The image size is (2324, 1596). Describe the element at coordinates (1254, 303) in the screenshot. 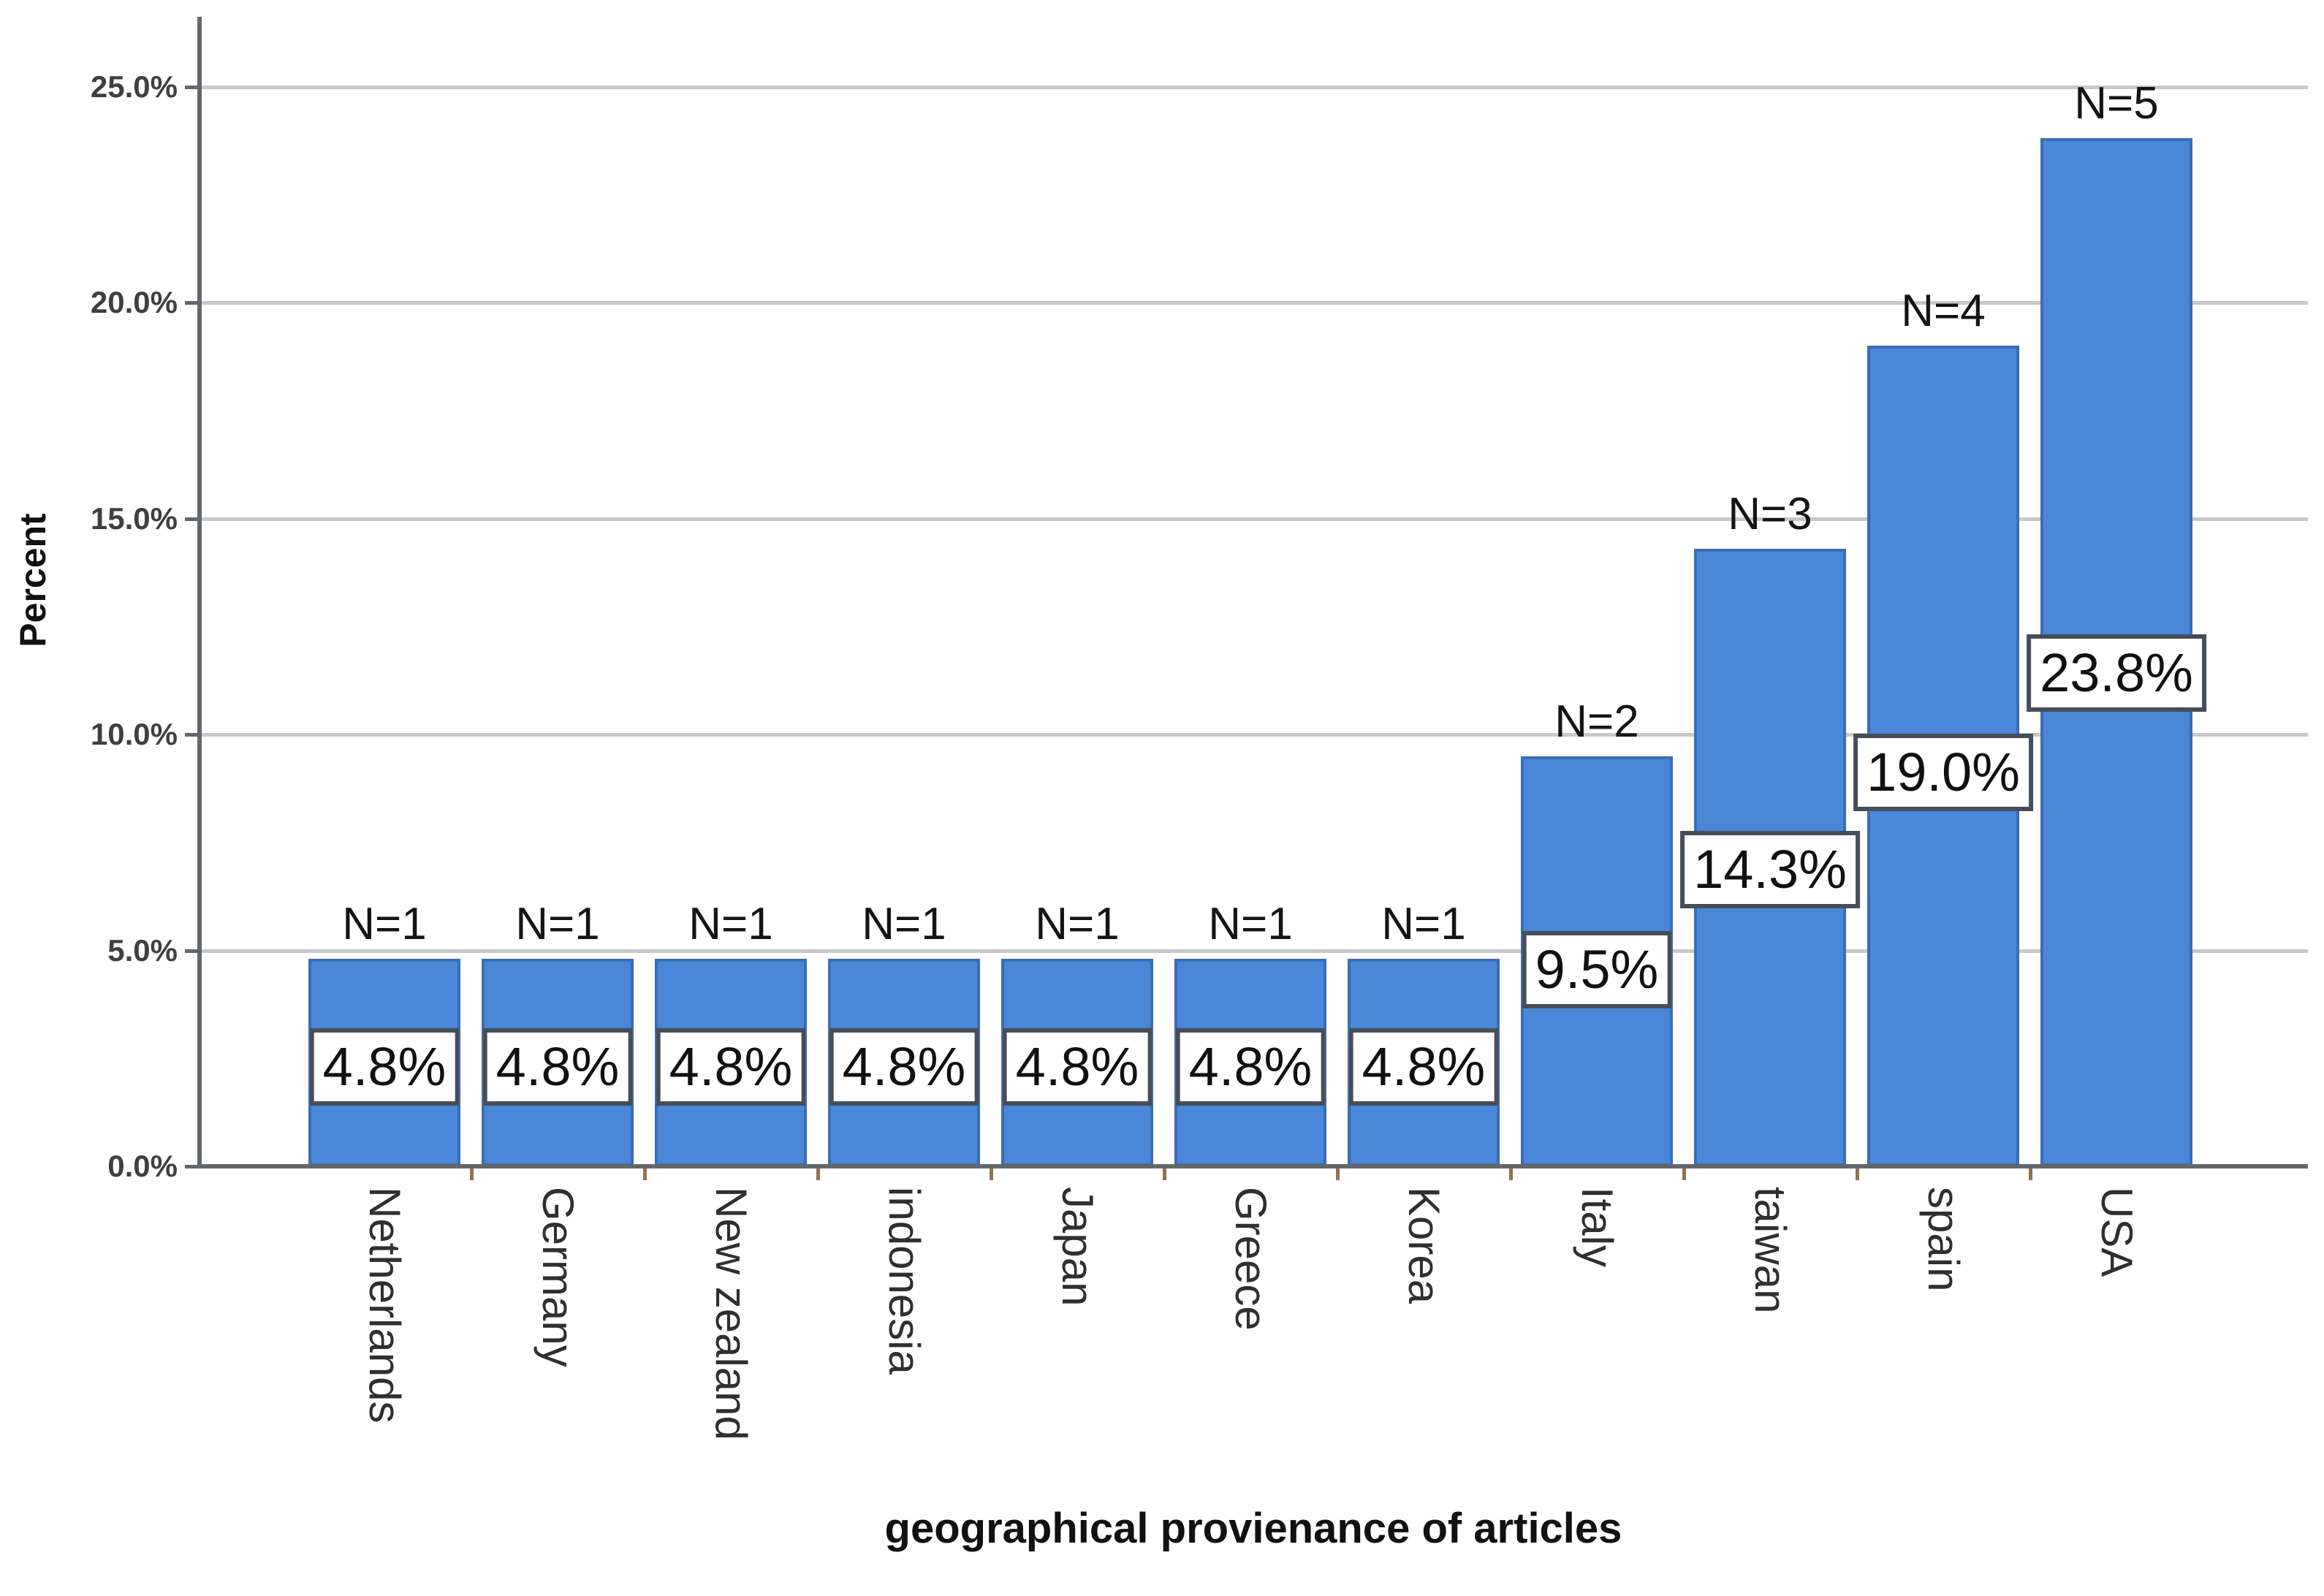

I see `gridline-20.0%` at that location.